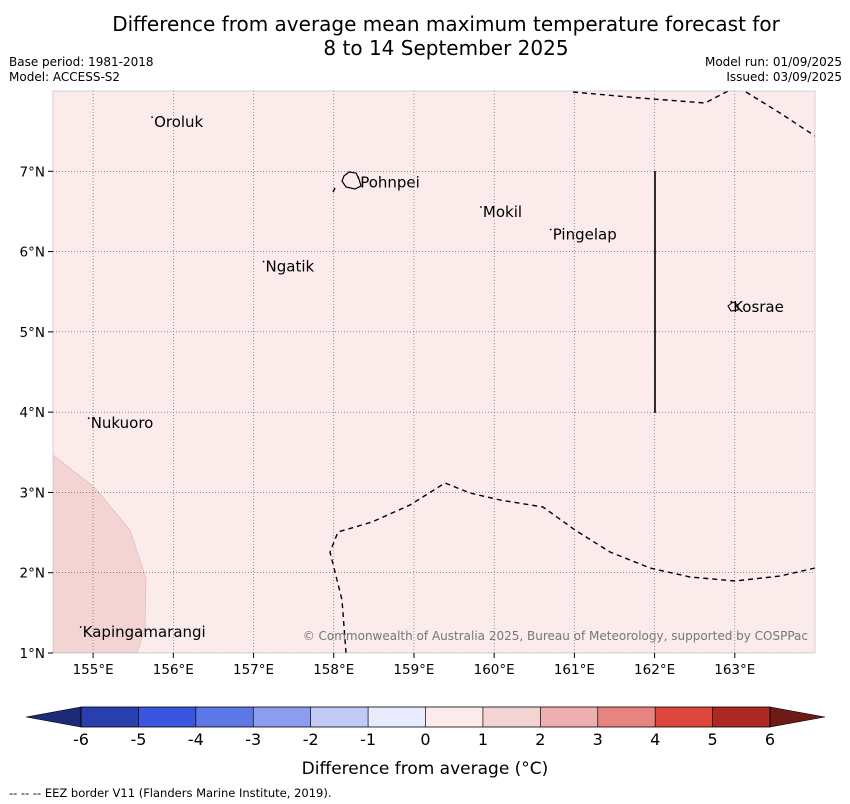 The height and width of the screenshot is (804, 850). Describe the element at coordinates (784, 77) in the screenshot. I see `issued-date: Issued: 03/09/2025` at that location.